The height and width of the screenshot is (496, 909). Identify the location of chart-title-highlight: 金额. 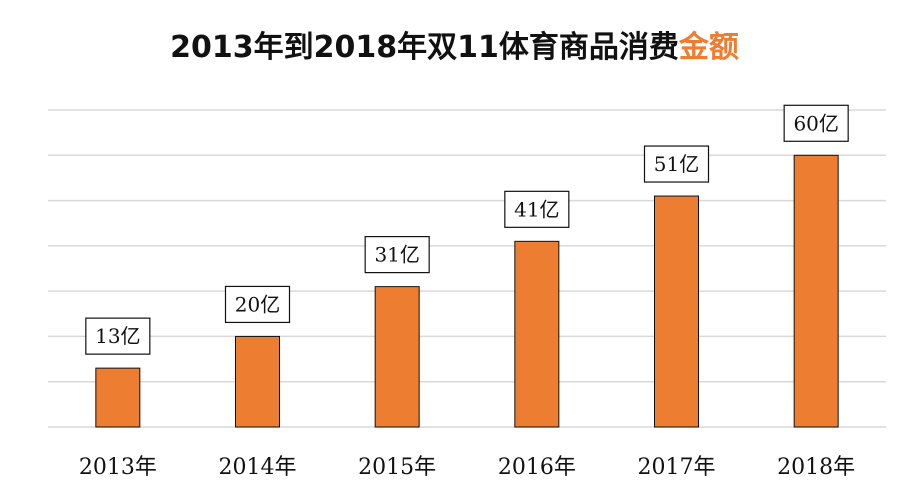
(708, 47).